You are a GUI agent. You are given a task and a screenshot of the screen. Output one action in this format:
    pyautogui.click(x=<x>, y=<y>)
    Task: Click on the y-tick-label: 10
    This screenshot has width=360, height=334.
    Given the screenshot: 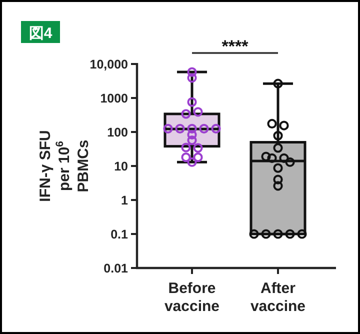 What is the action you would take?
    pyautogui.click(x=121, y=167)
    